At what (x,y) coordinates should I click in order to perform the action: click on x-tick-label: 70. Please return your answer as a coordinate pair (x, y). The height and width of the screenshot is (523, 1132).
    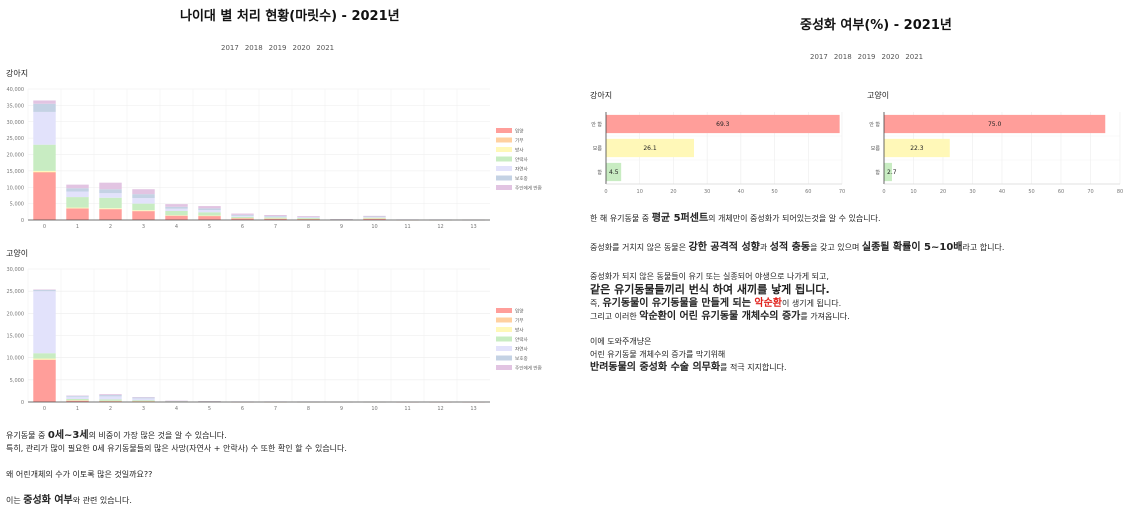
    Looking at the image, I should click on (842, 192).